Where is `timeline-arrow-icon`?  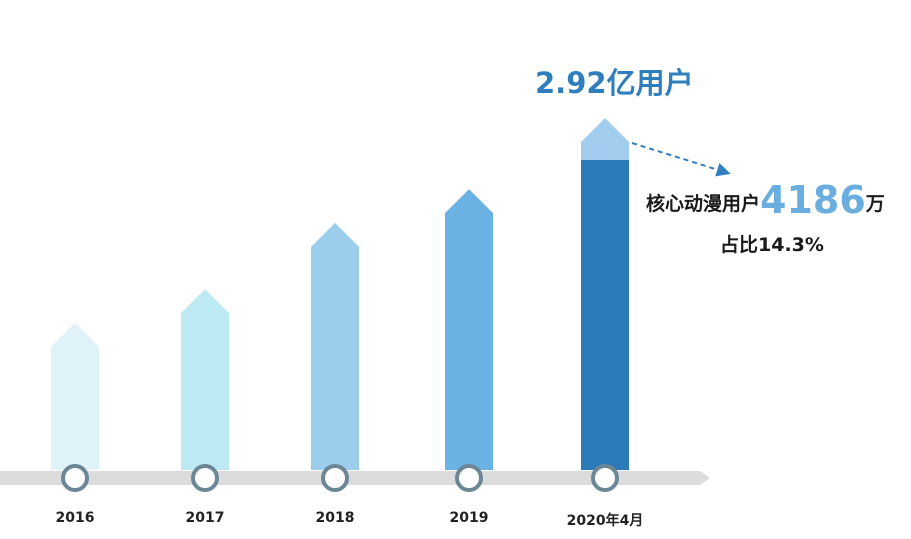 timeline-arrow-icon is located at coordinates (705, 478).